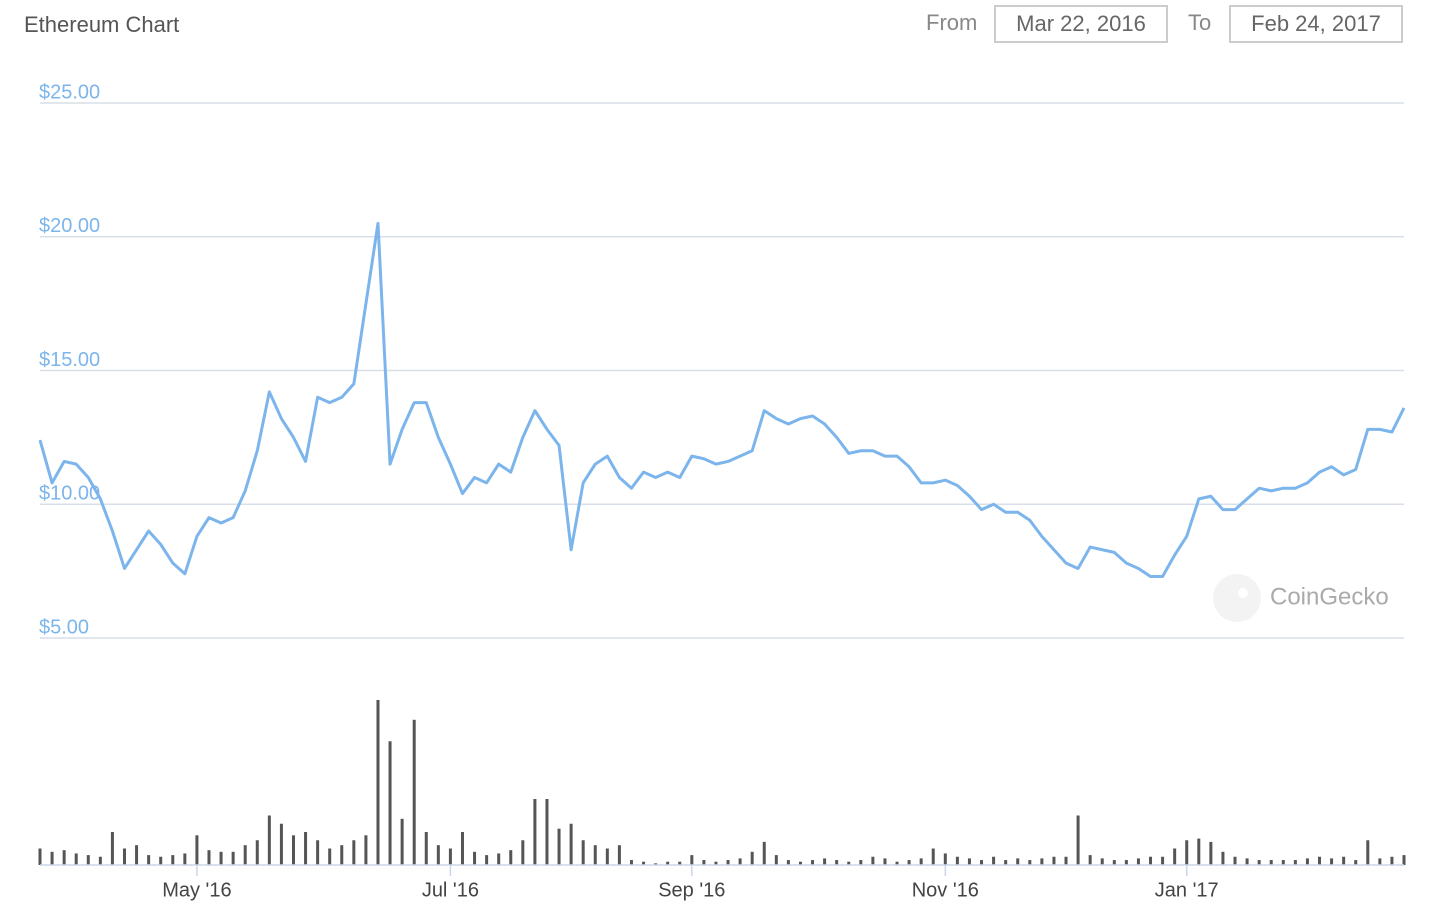 The height and width of the screenshot is (924, 1456). What do you see at coordinates (102, 24) in the screenshot?
I see `chart-title: Ethereum Chart` at bounding box center [102, 24].